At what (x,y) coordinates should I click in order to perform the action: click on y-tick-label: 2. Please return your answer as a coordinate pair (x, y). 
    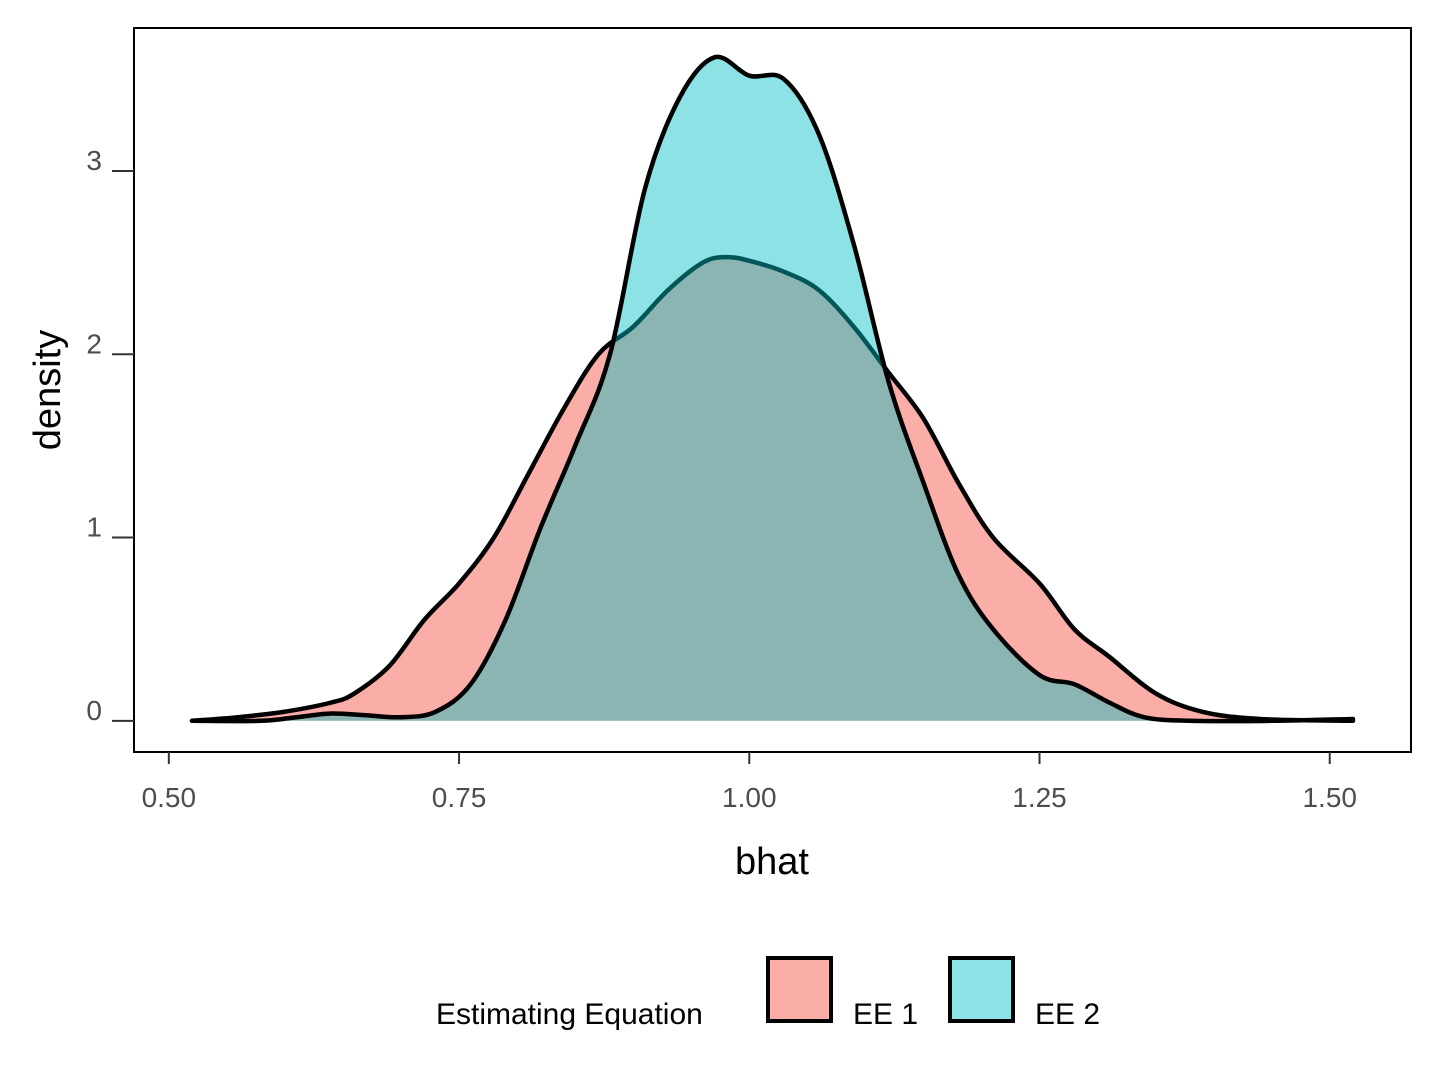
    Looking at the image, I should click on (94, 343).